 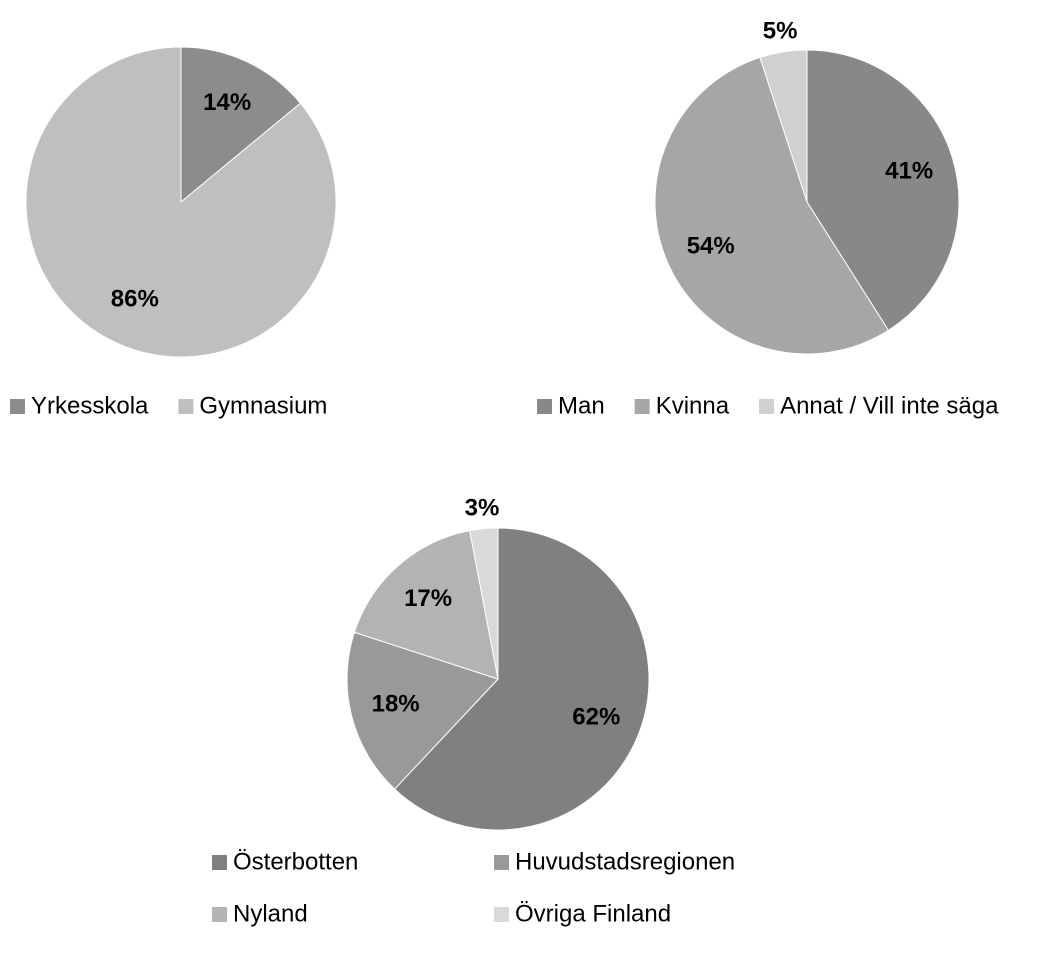 I want to click on legend-label: Huvudstadsregionen, so click(x=625, y=861).